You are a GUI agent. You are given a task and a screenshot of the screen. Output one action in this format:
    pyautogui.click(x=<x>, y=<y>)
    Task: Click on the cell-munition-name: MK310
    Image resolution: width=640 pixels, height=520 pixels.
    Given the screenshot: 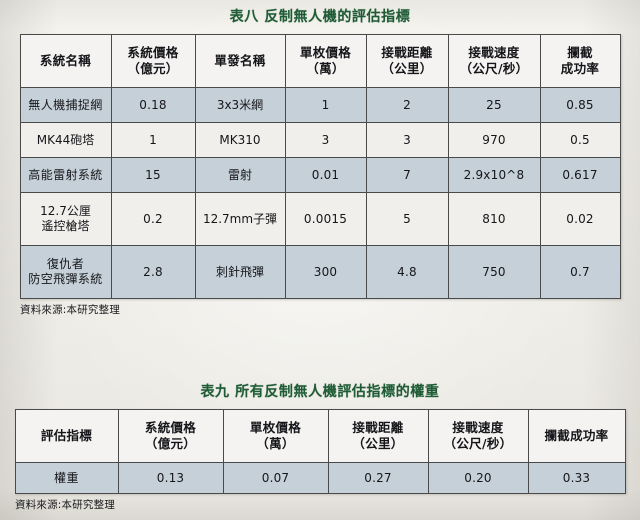 What is the action you would take?
    pyautogui.click(x=240, y=140)
    